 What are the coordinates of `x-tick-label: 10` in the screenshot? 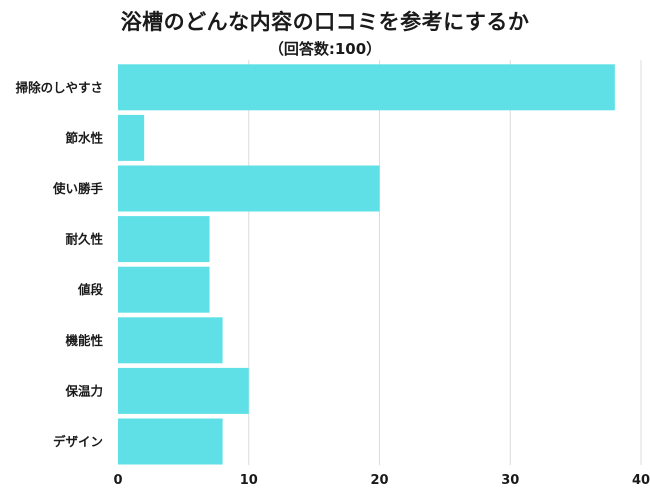 It's located at (249, 480).